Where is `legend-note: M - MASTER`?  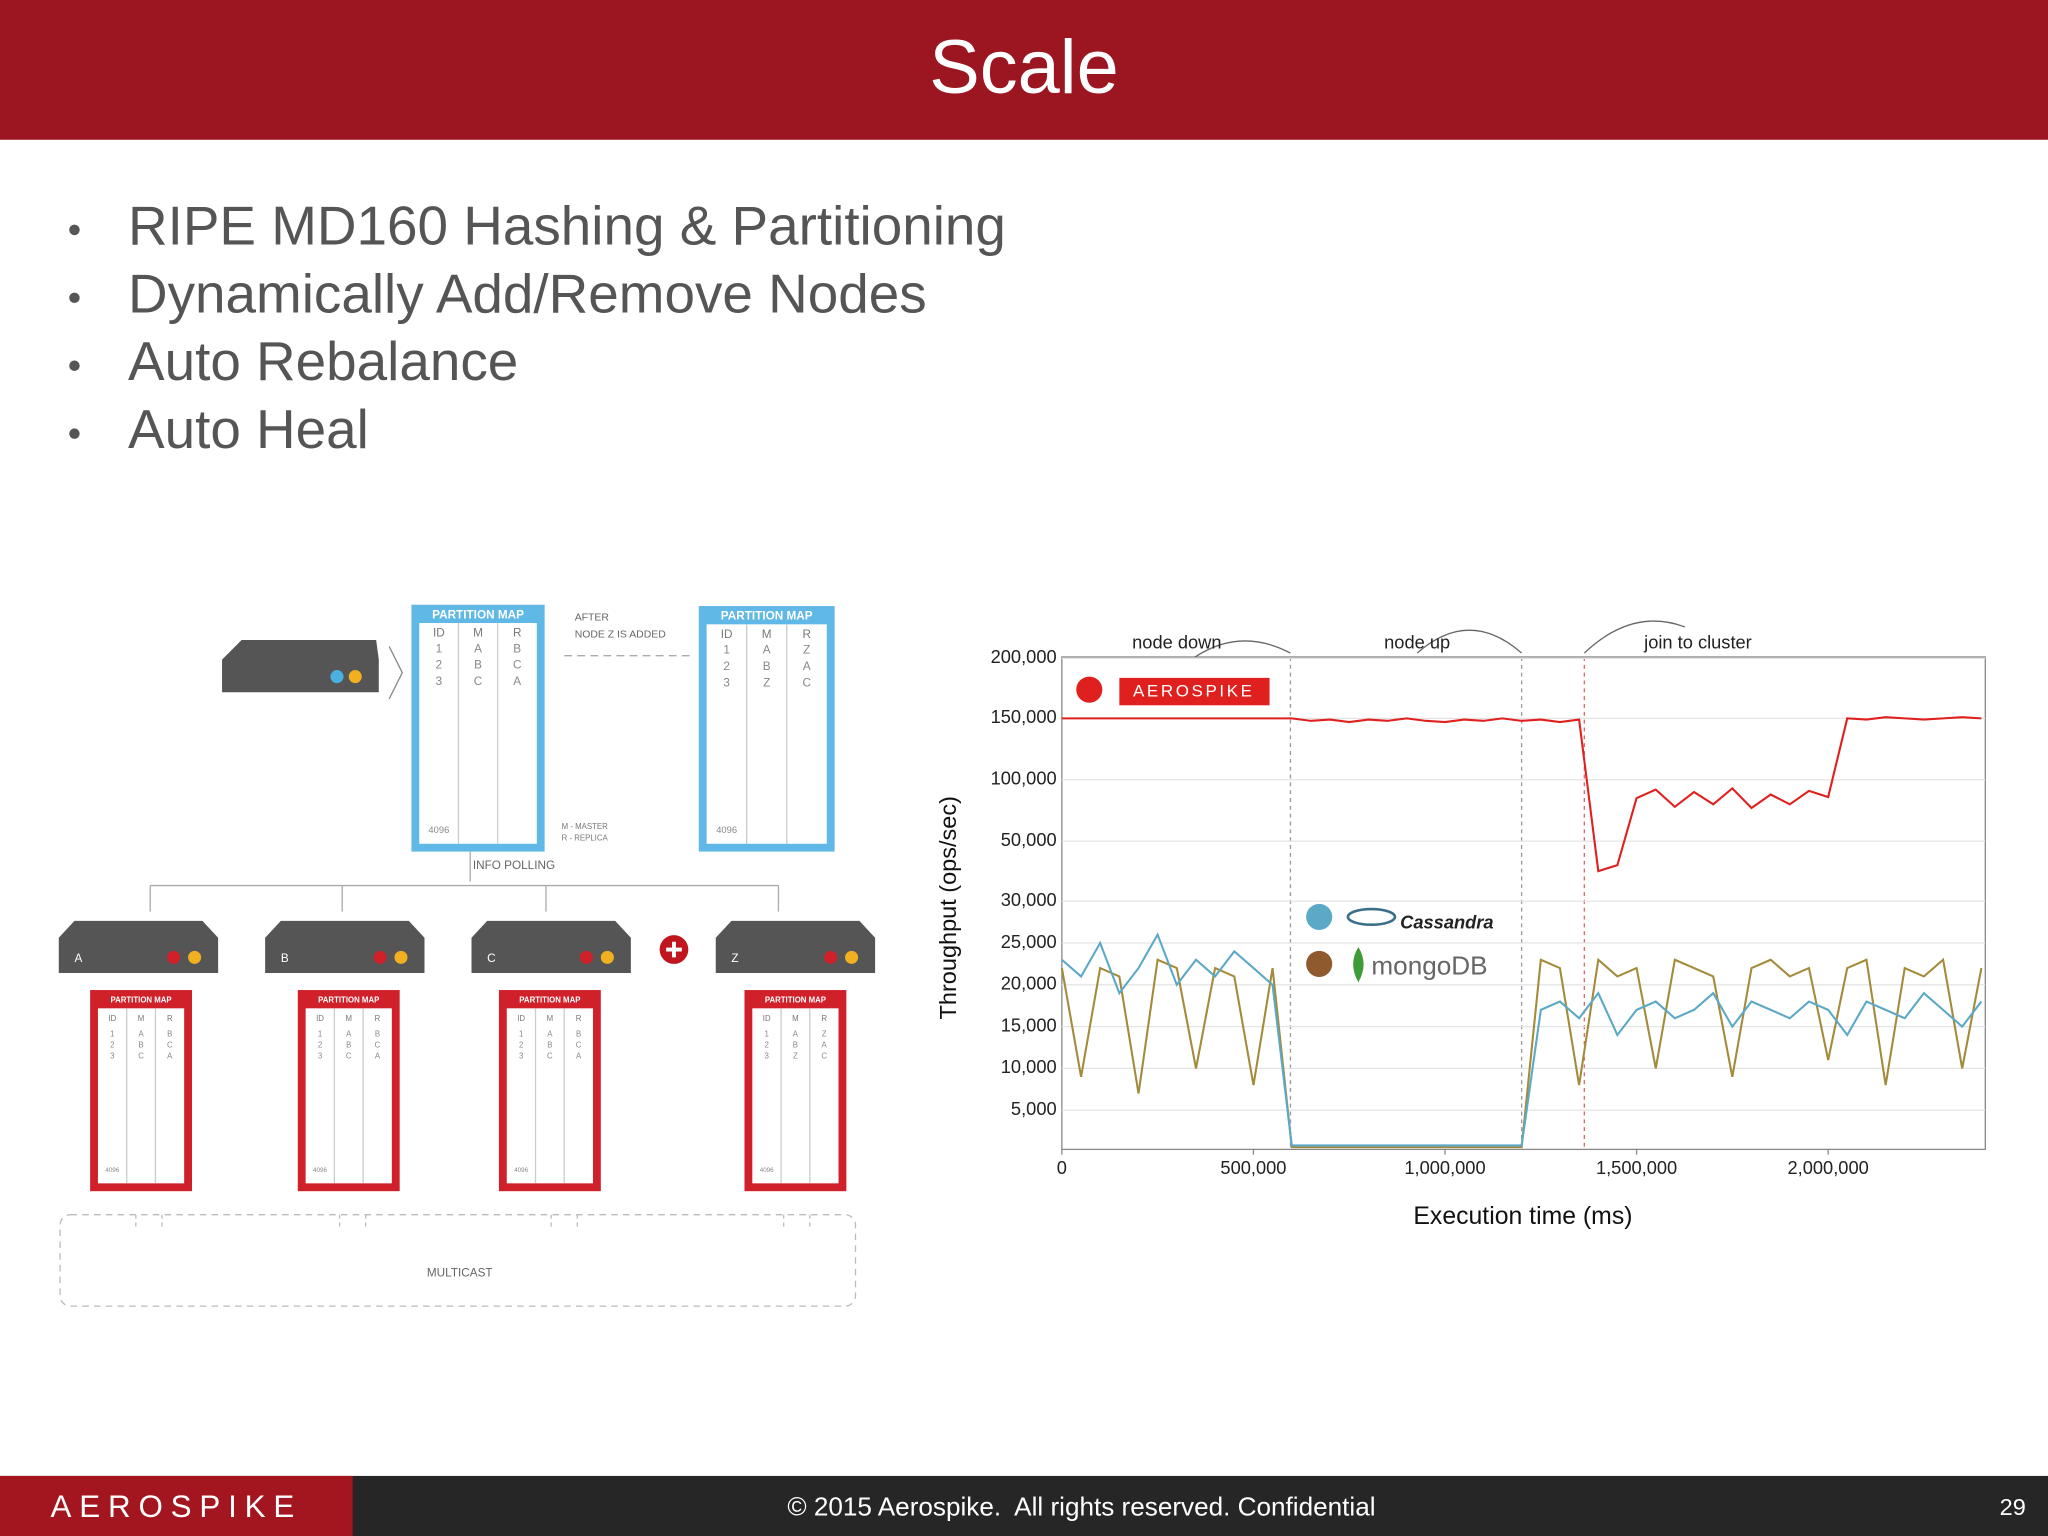 legend-note: M - MASTER is located at coordinates (585, 826).